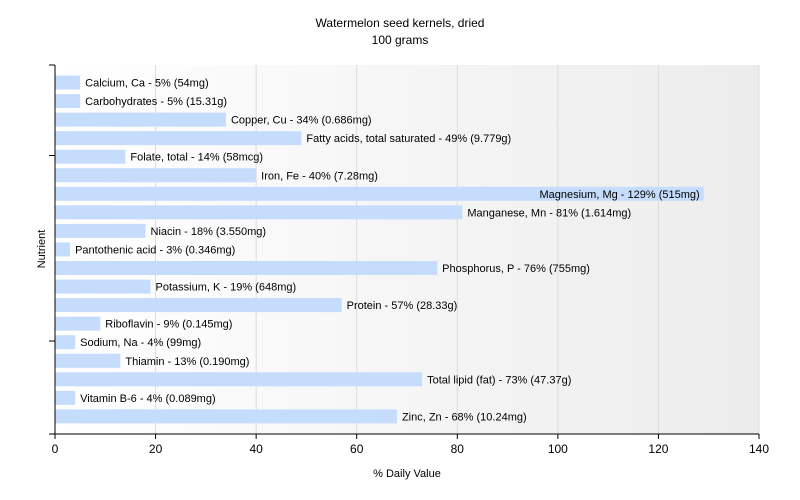 Image resolution: width=800 pixels, height=500 pixels. I want to click on y-axis-label: Nutrient, so click(42, 249).